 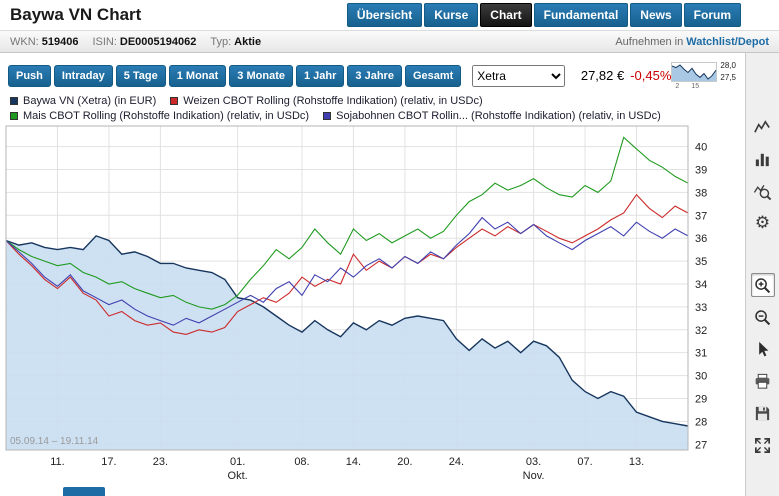 What do you see at coordinates (677, 86) in the screenshot?
I see `sparkline-x-label: 2` at bounding box center [677, 86].